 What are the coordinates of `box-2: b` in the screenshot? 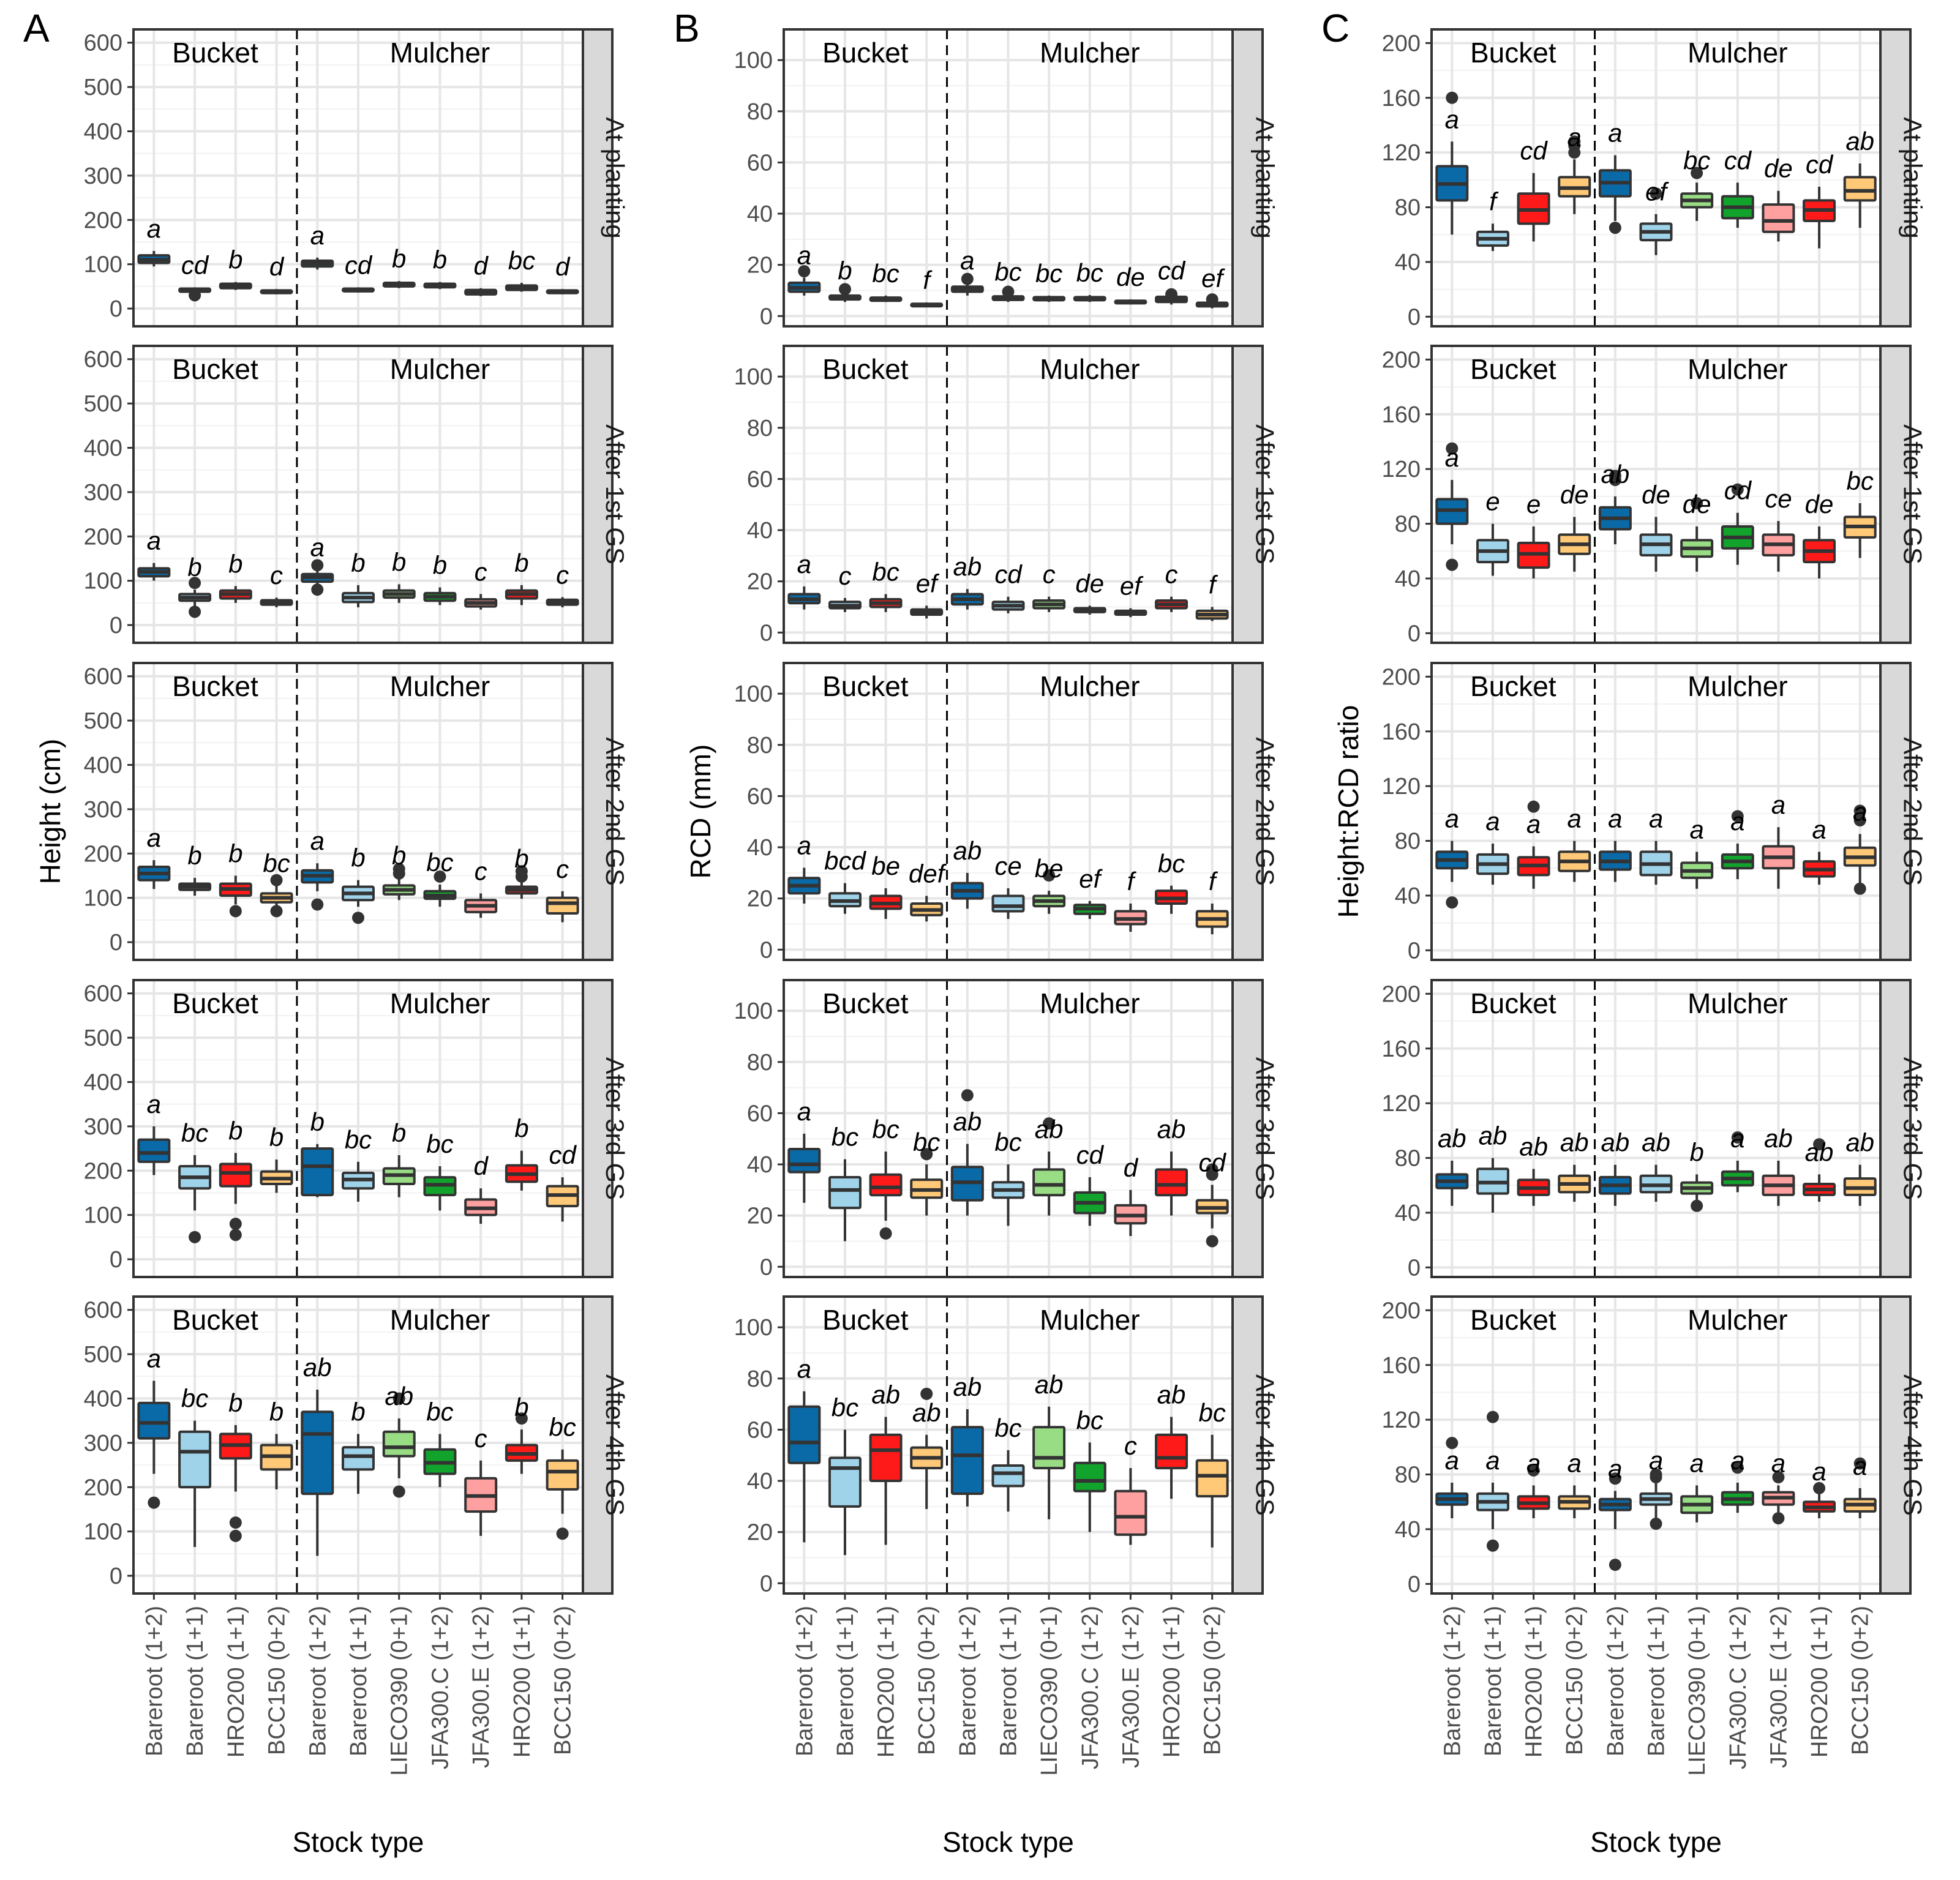 It's located at (195, 868).